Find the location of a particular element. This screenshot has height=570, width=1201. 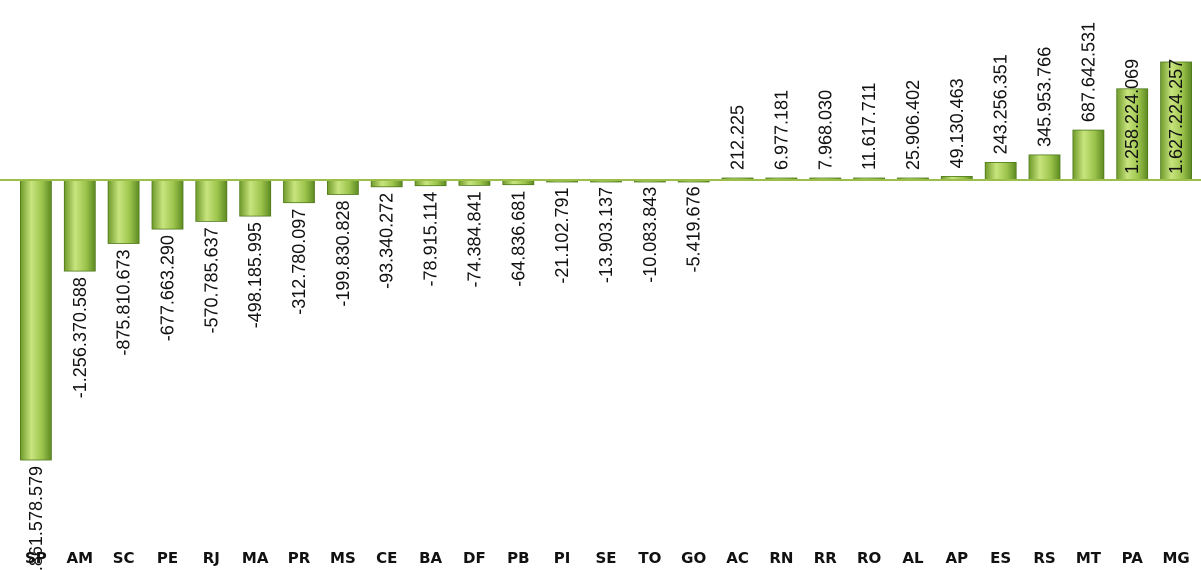

category-label-ap: AP is located at coordinates (956, 558).